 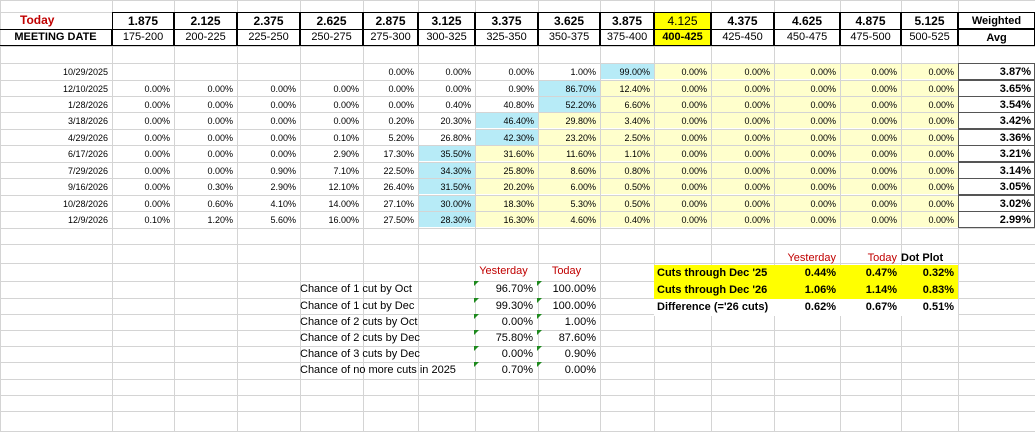 I want to click on weighted-avg-cell: 3.14%, so click(x=996, y=170).